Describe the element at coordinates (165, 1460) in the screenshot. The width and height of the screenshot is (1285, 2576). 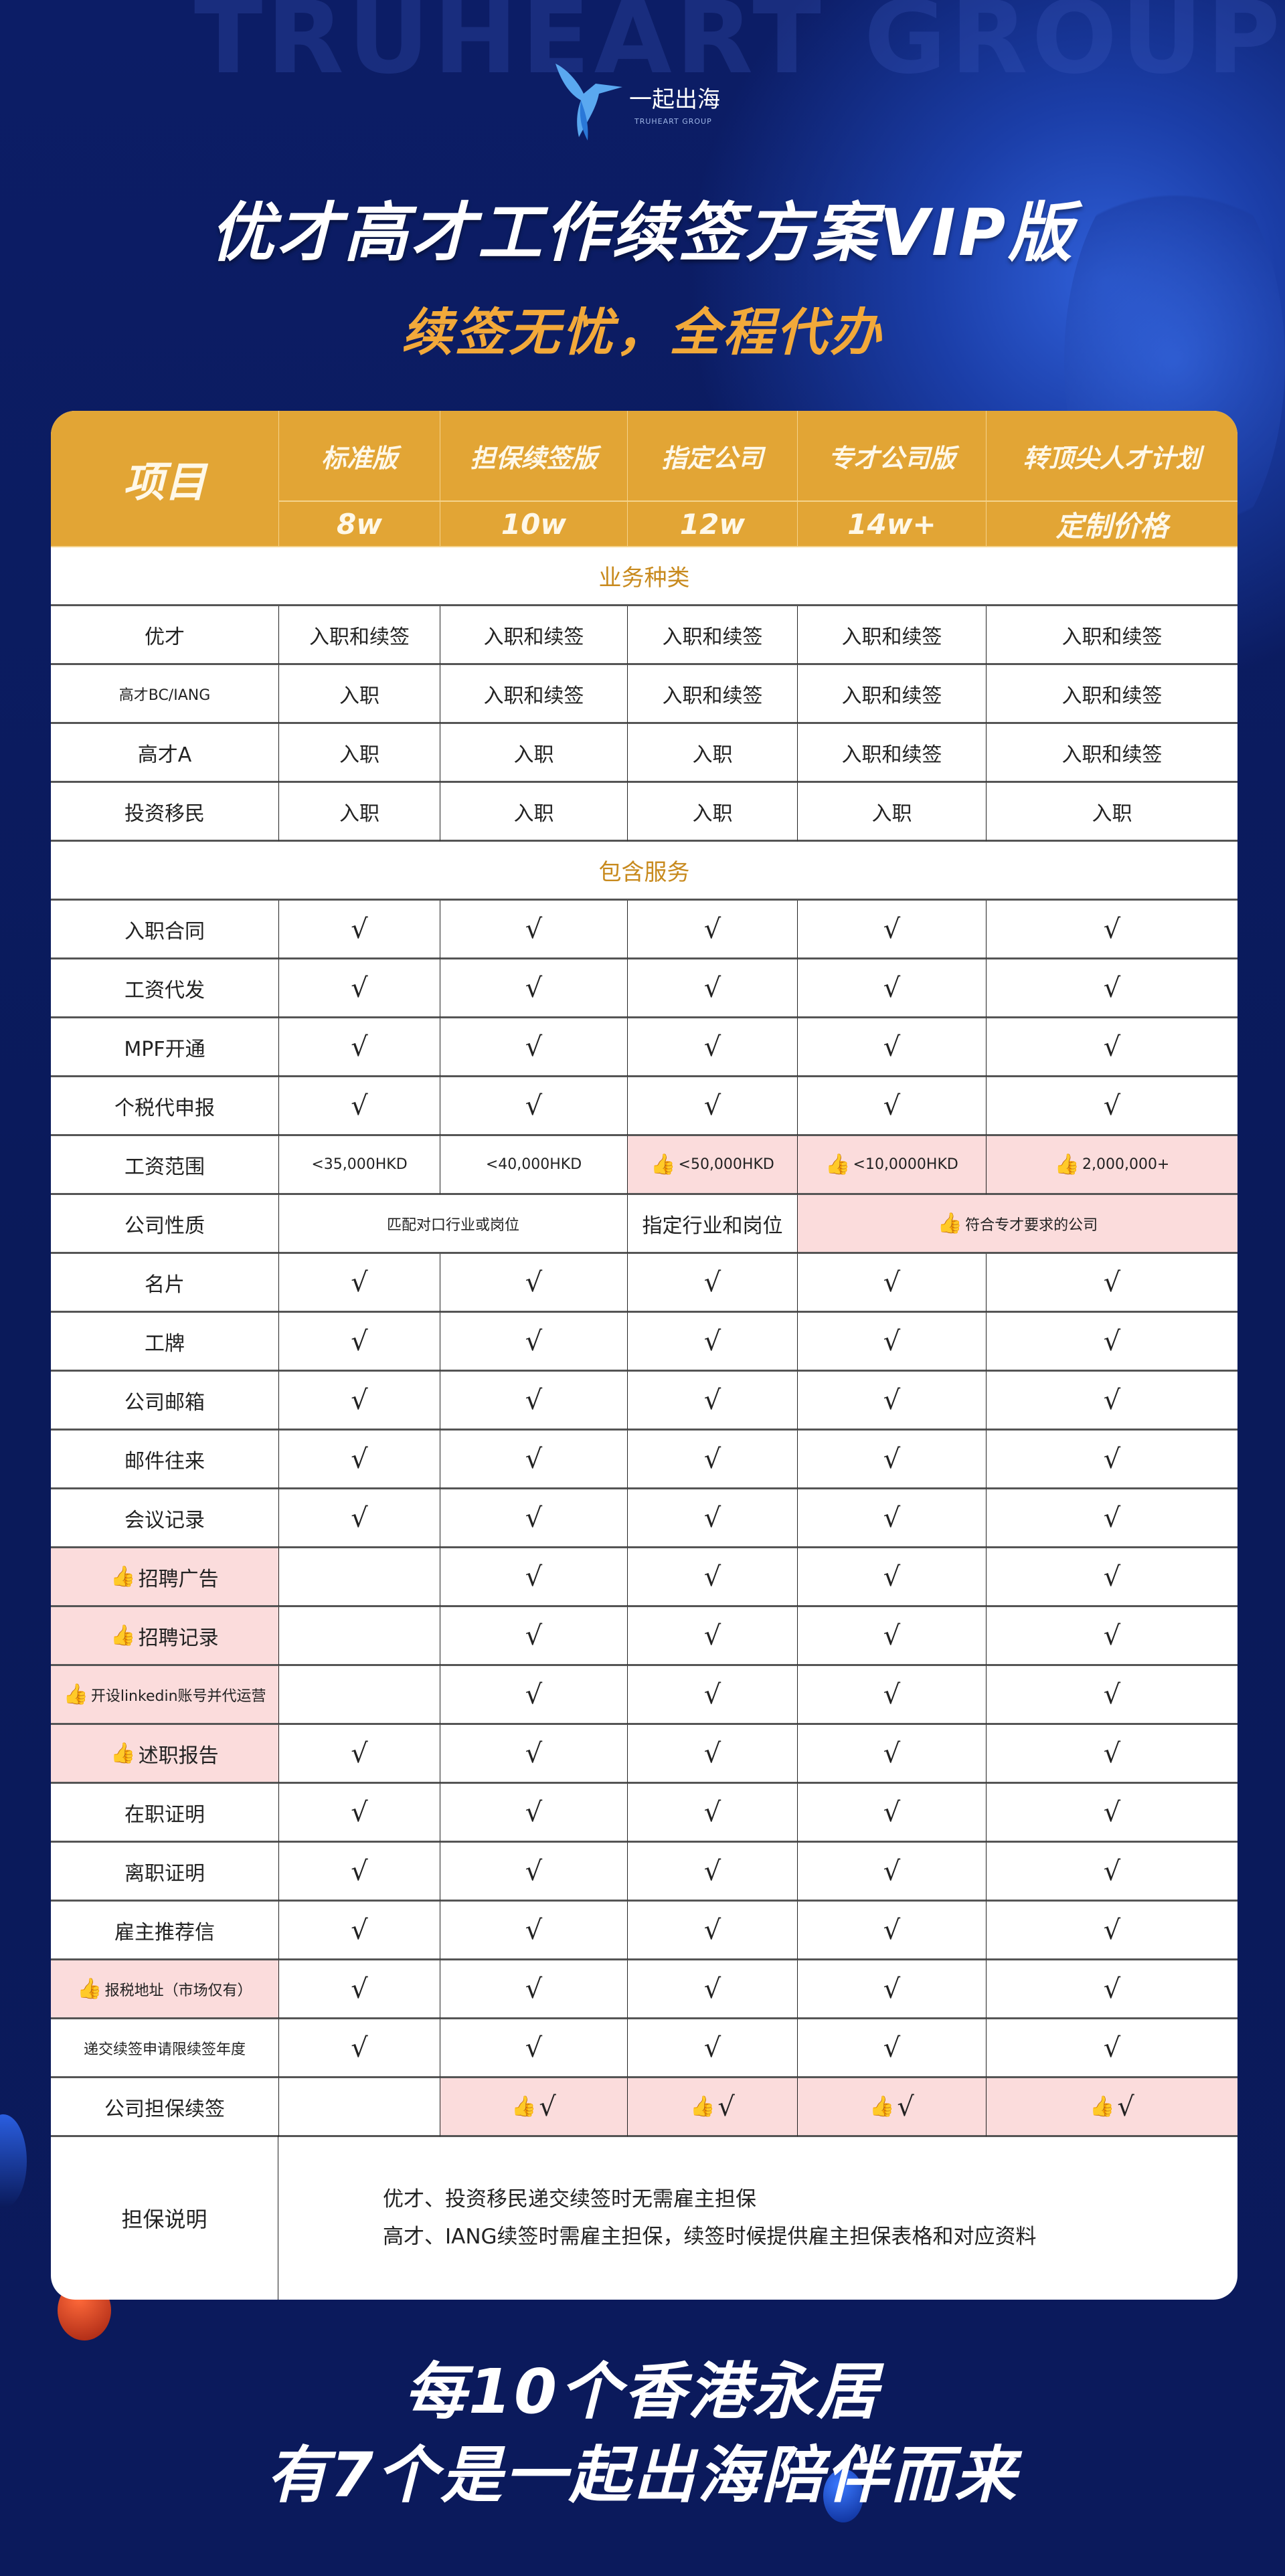
I see `row-label: 邮件往来` at that location.